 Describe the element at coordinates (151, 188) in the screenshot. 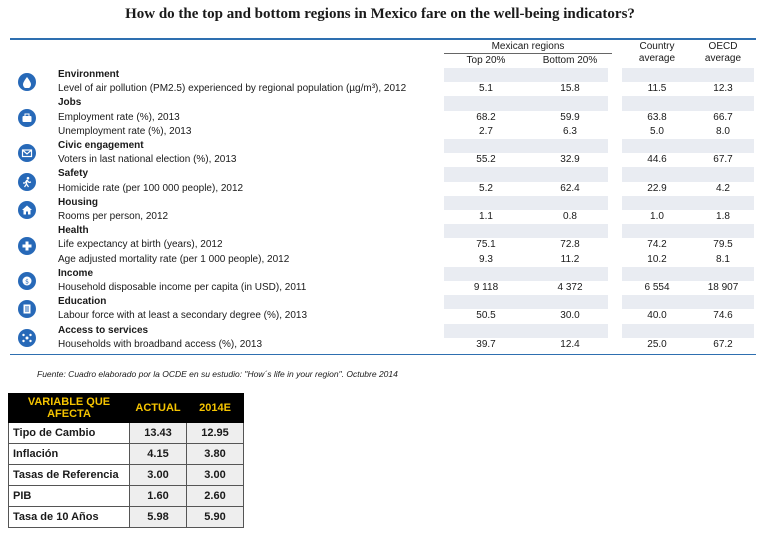

I see `indicator-label: Homicide rate (per 100 000 people), 2012` at that location.